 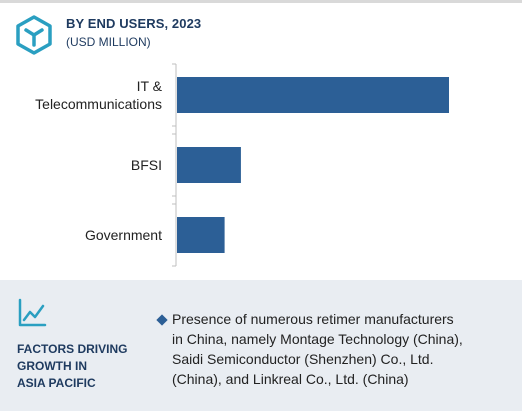 What do you see at coordinates (290, 379) in the screenshot?
I see `bullet-line: (China), and Linkreal Co., Ltd. (China)` at bounding box center [290, 379].